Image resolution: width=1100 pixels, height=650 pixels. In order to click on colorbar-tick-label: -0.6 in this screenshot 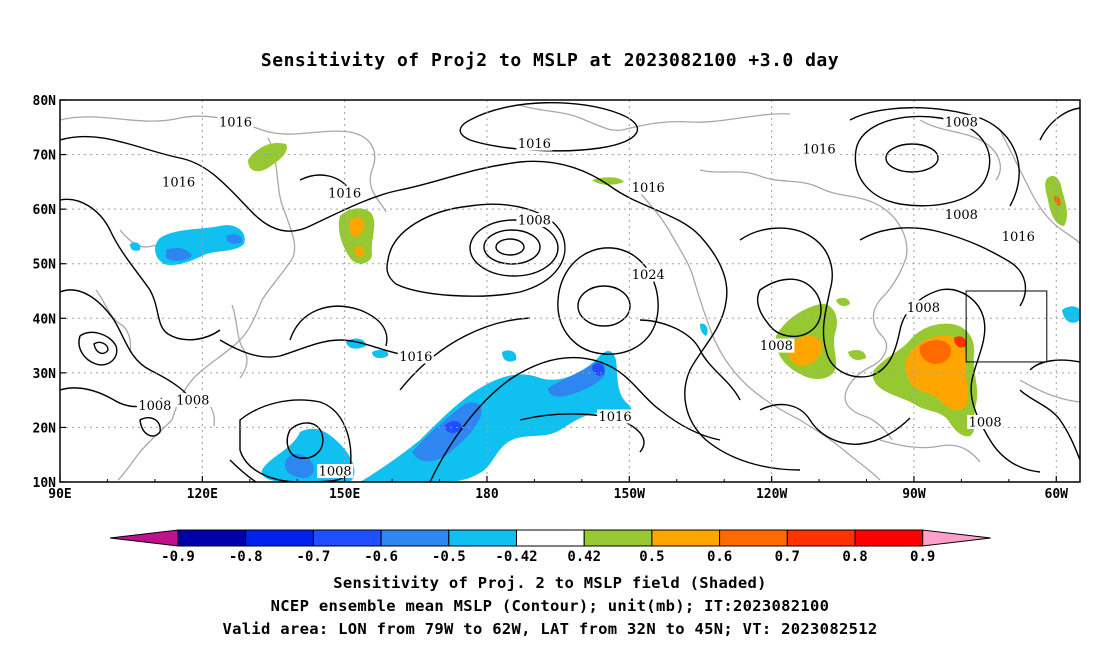, I will do `click(381, 557)`.